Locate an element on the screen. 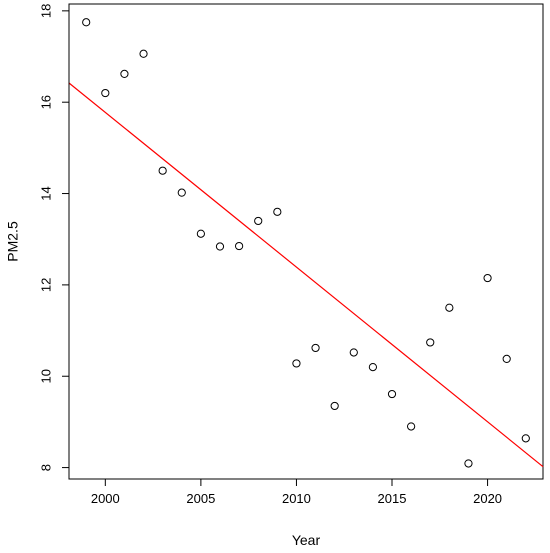  data-point-2001 is located at coordinates (124, 73).